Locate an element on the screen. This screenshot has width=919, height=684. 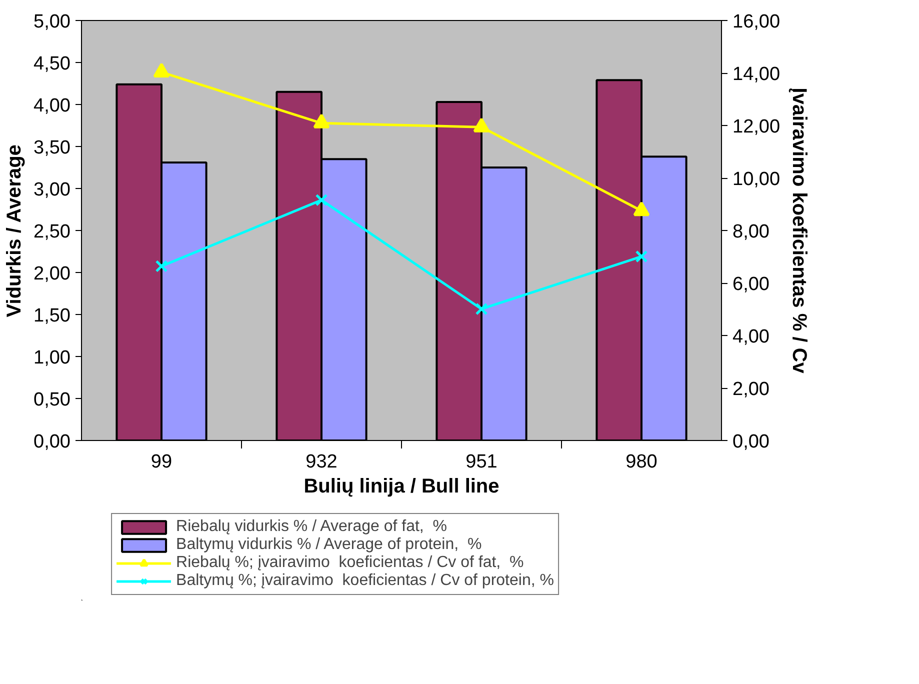
x-tick-label: 951 is located at coordinates (482, 462).